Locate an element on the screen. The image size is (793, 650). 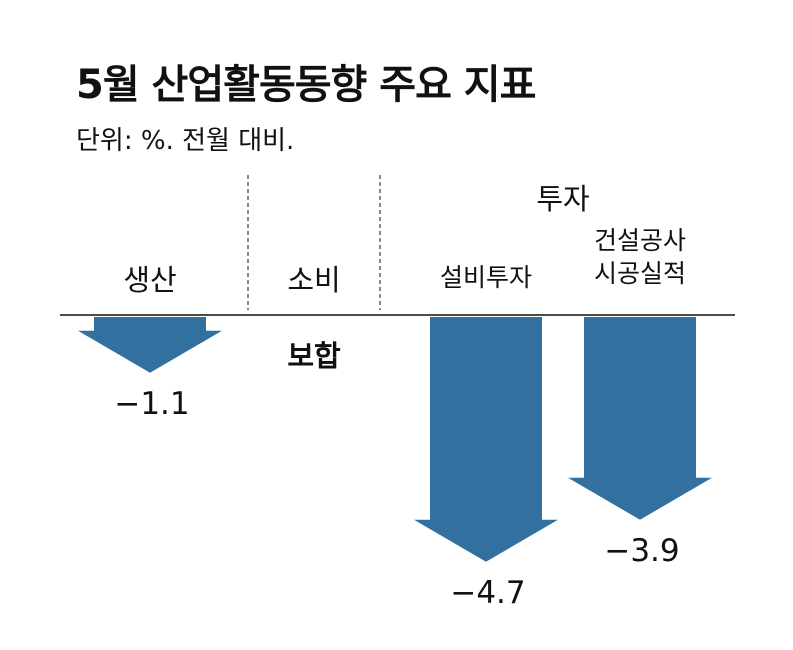
category-label: 생산 is located at coordinates (150, 280).